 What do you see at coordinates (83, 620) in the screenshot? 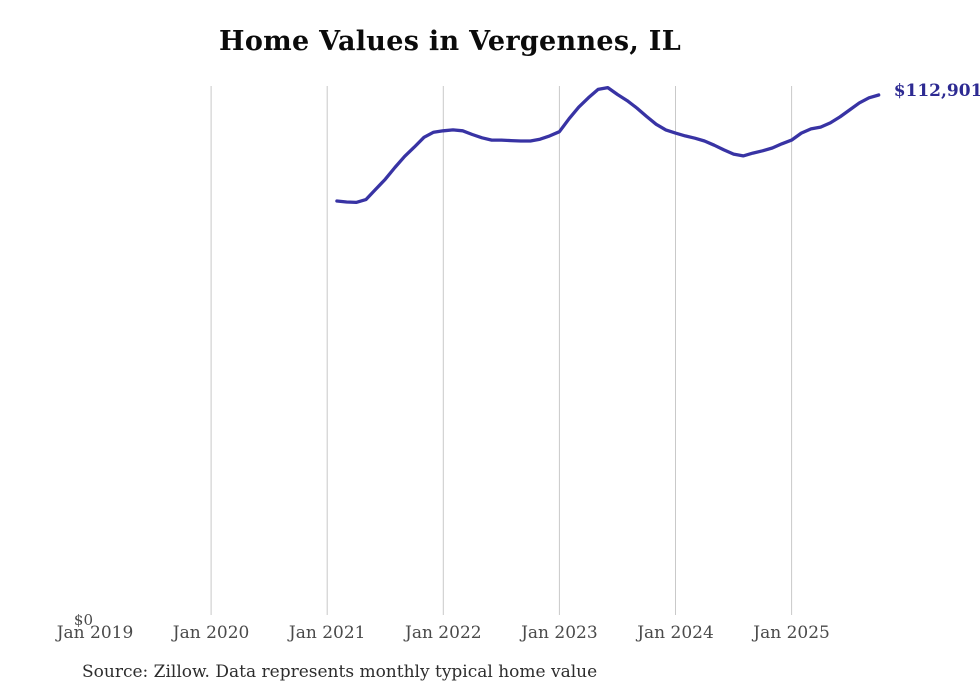
I see `y-axis-zero-label: $0` at bounding box center [83, 620].